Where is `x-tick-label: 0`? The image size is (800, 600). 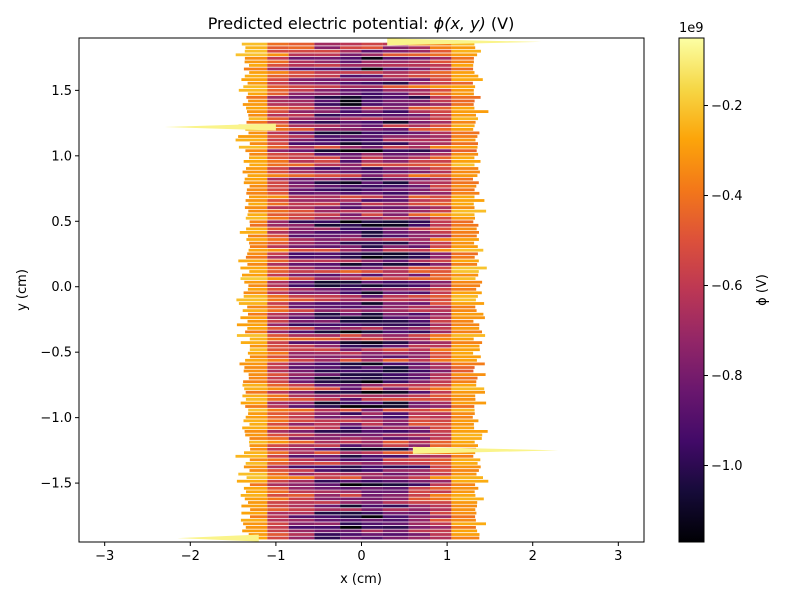
x-tick-label: 0 is located at coordinates (361, 556).